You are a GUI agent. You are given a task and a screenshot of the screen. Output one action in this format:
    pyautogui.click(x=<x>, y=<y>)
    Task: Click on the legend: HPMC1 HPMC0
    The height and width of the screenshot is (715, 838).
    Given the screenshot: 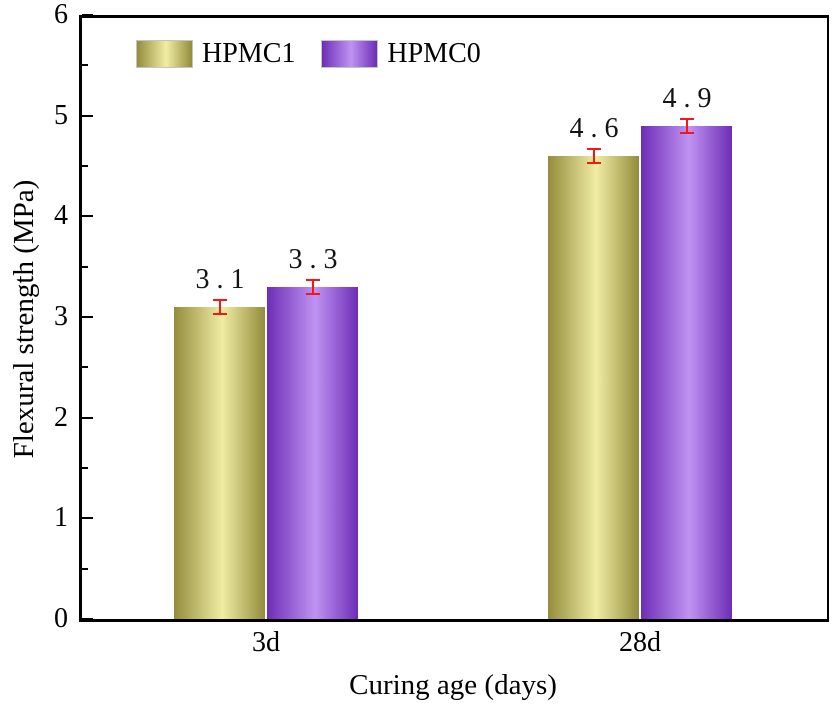 What is the action you would take?
    pyautogui.click(x=308, y=54)
    